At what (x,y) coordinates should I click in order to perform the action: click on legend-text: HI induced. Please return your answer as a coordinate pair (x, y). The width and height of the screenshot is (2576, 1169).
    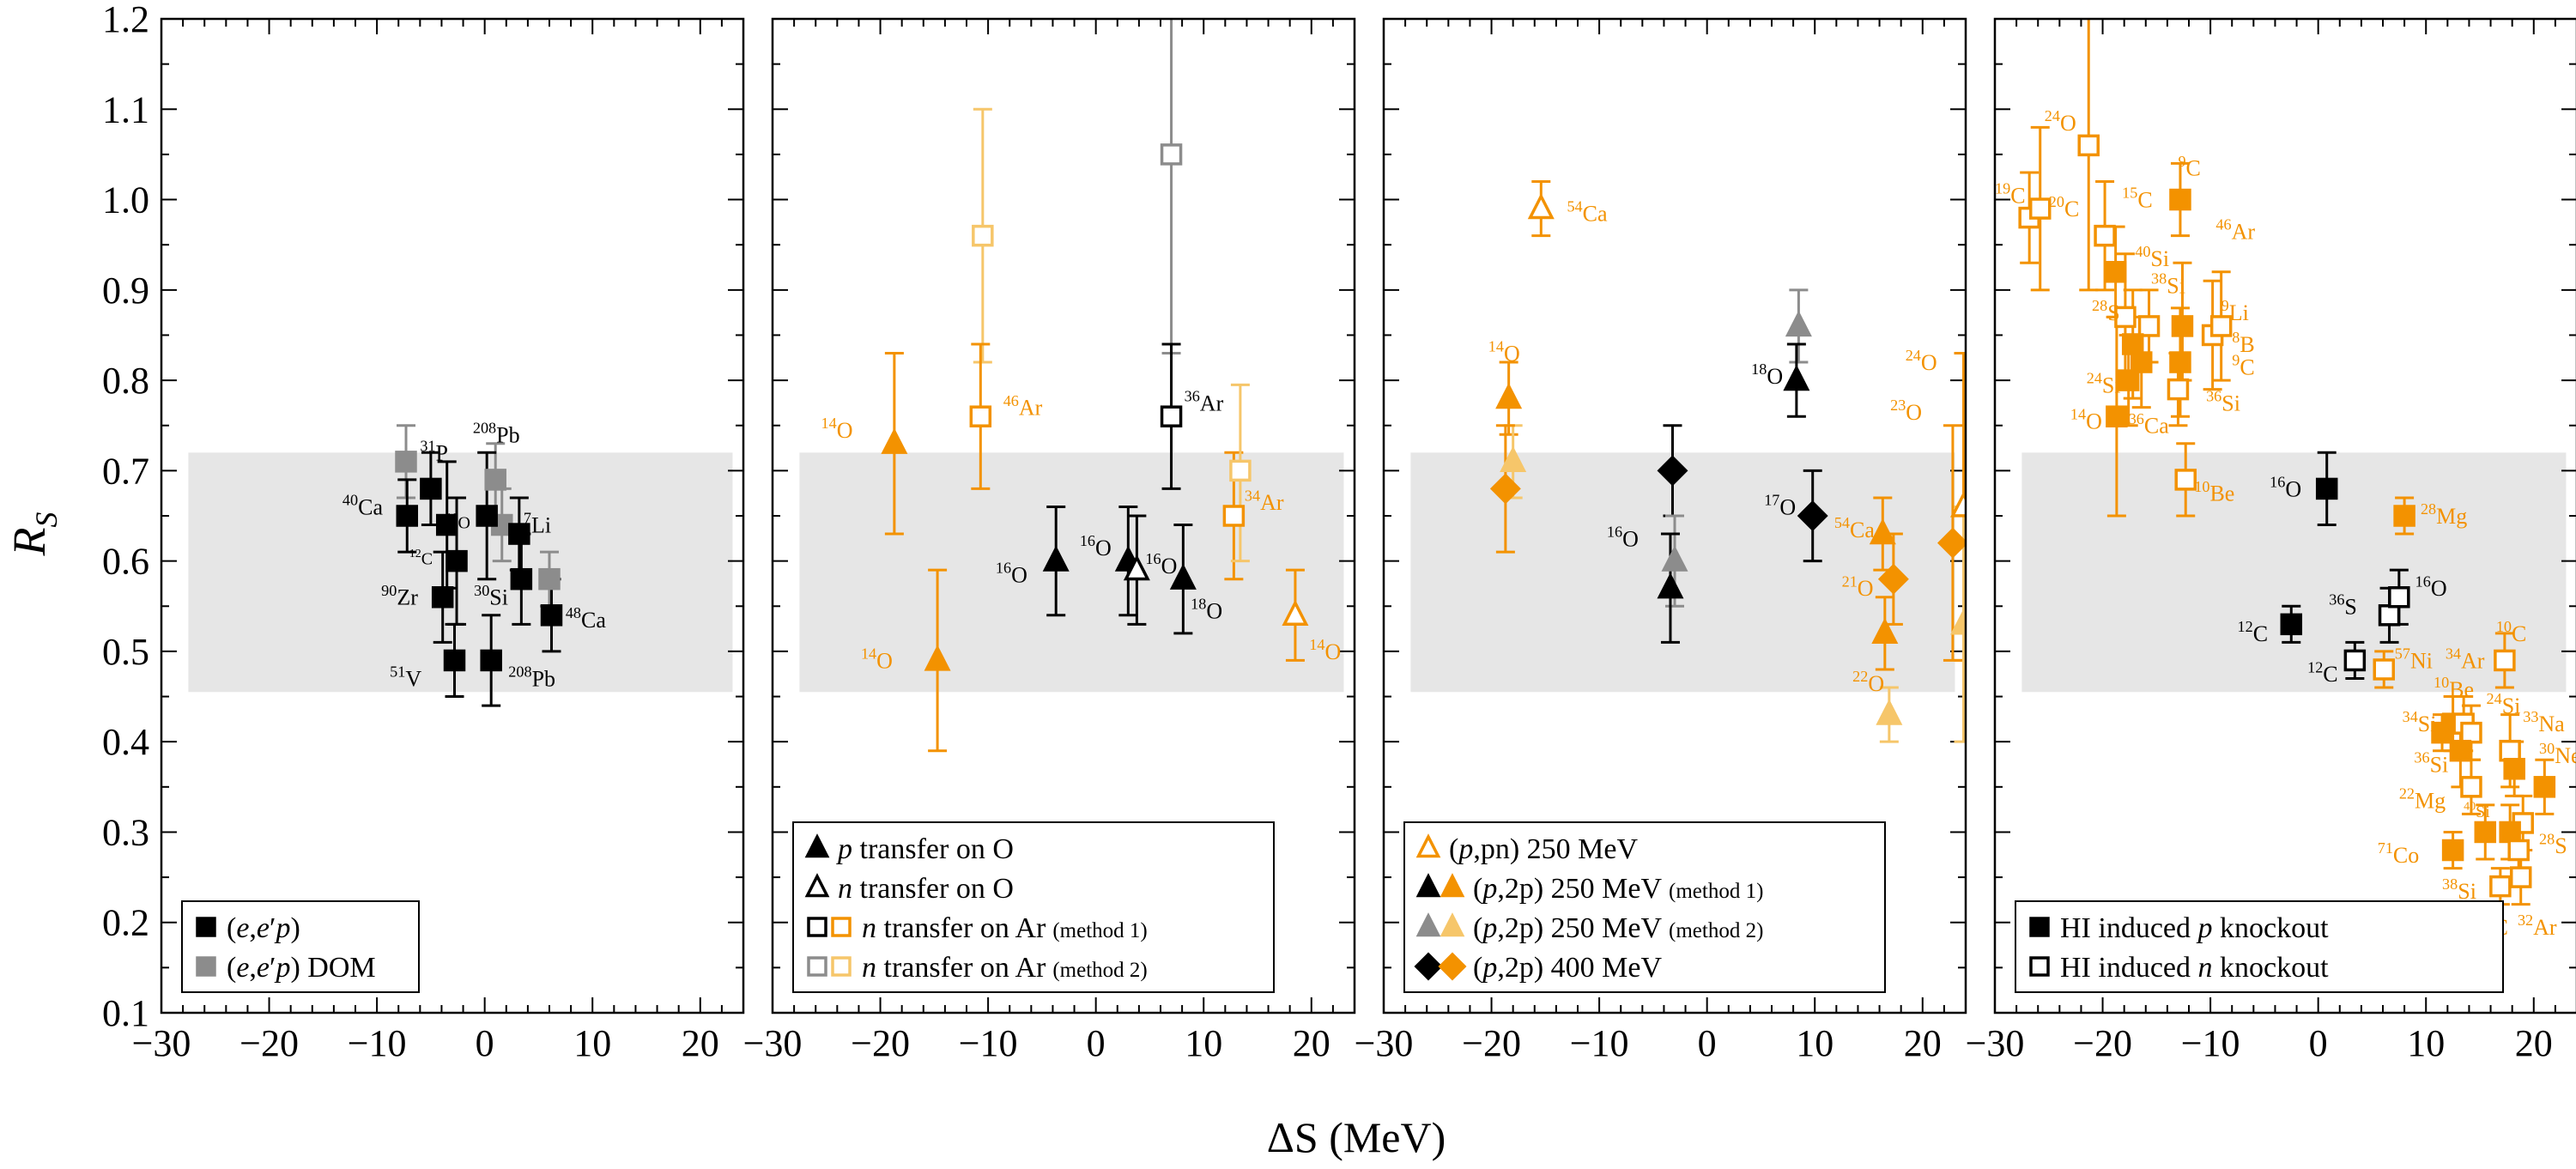
    Looking at the image, I should click on (2129, 928).